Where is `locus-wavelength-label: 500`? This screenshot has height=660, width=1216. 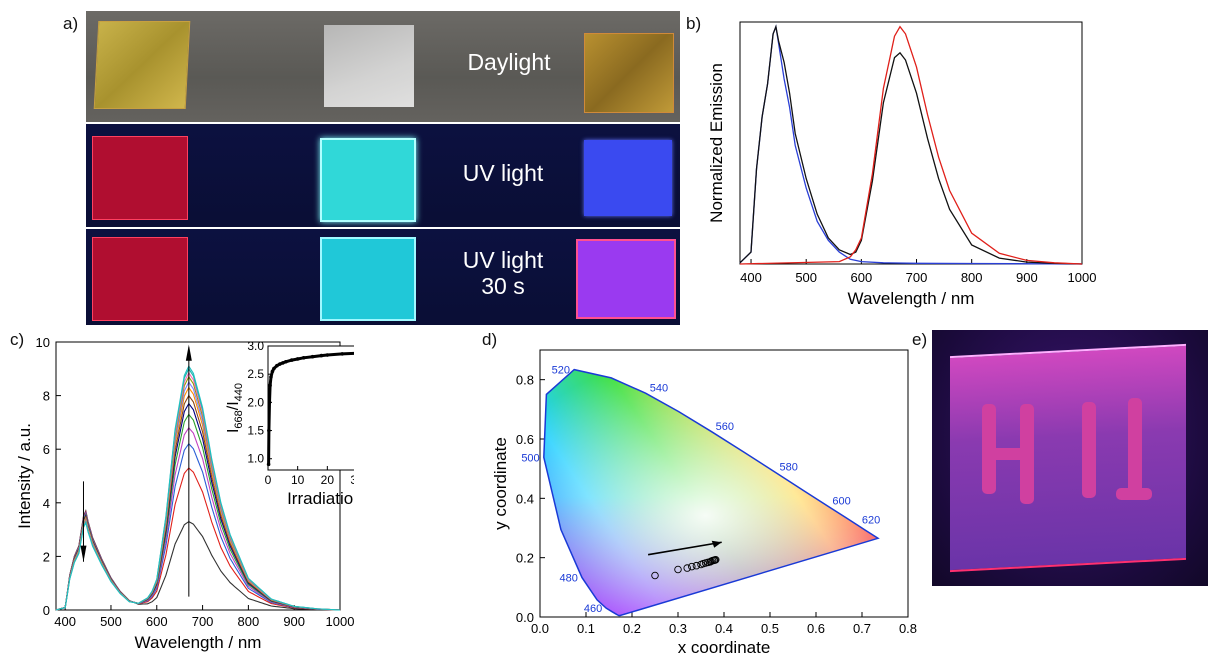 locus-wavelength-label: 500 is located at coordinates (530, 458).